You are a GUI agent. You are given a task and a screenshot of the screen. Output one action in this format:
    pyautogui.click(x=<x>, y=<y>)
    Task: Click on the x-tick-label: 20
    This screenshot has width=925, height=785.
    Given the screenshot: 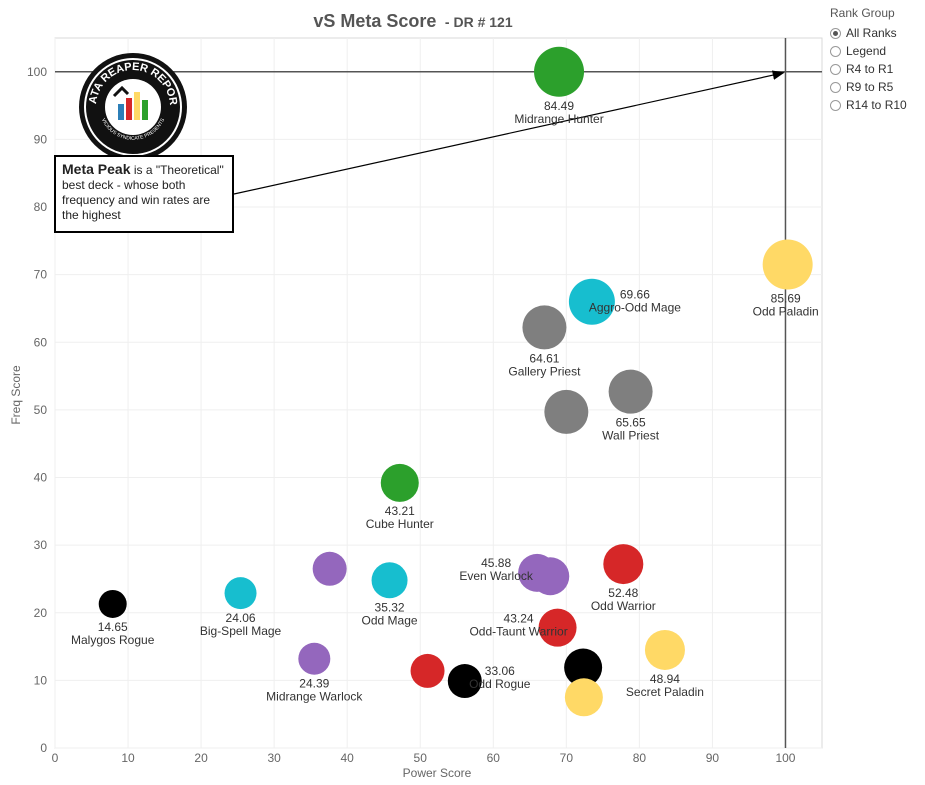 What is the action you would take?
    pyautogui.click(x=201, y=758)
    